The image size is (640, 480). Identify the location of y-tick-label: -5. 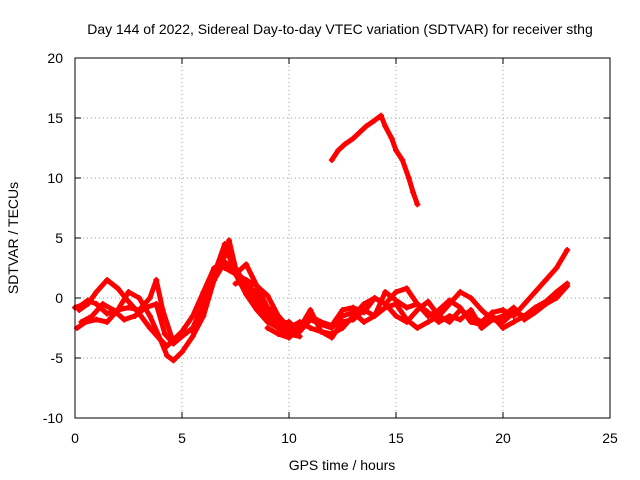
(57, 358).